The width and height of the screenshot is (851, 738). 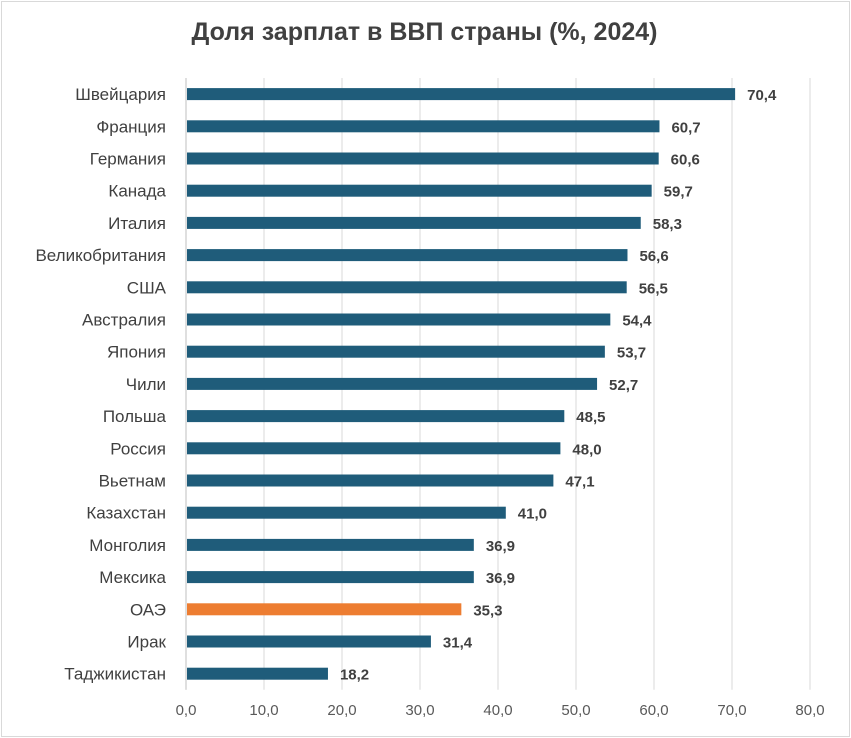 What do you see at coordinates (341, 710) in the screenshot?
I see `x-tick-label: 20,0` at bounding box center [341, 710].